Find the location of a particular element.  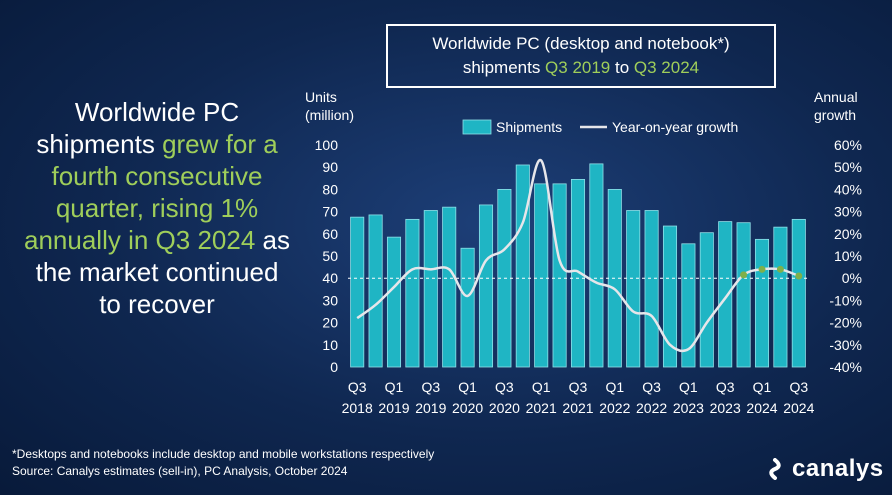

canalys-logo: canalys is located at coordinates (824, 469).